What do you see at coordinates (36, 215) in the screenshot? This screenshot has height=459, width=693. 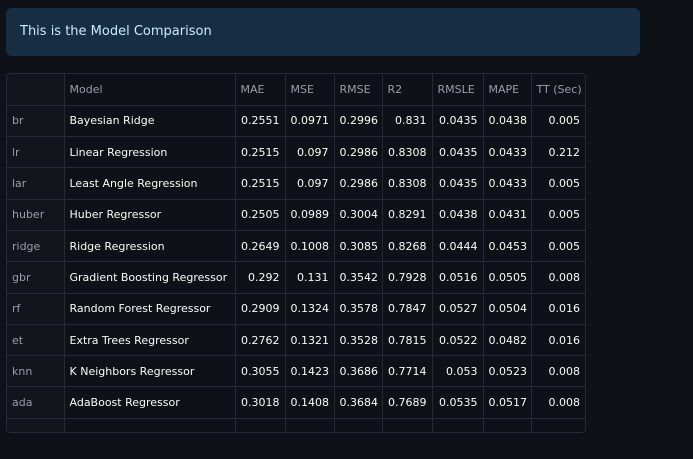 I see `row-index: huber` at bounding box center [36, 215].